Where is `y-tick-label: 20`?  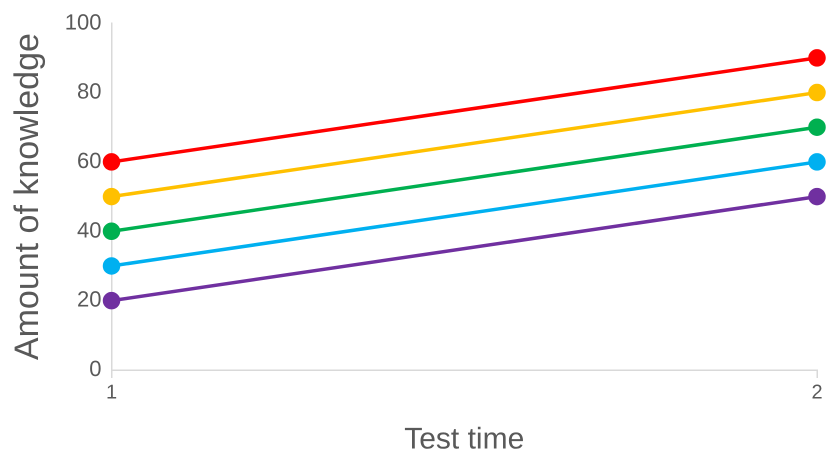 y-tick-label: 20 is located at coordinates (89, 299).